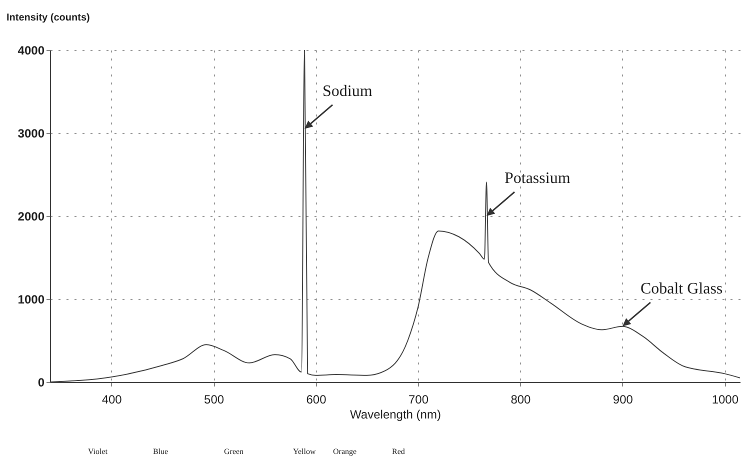 The image size is (744, 464). Describe the element at coordinates (161, 451) in the screenshot. I see `text: Blue` at that location.